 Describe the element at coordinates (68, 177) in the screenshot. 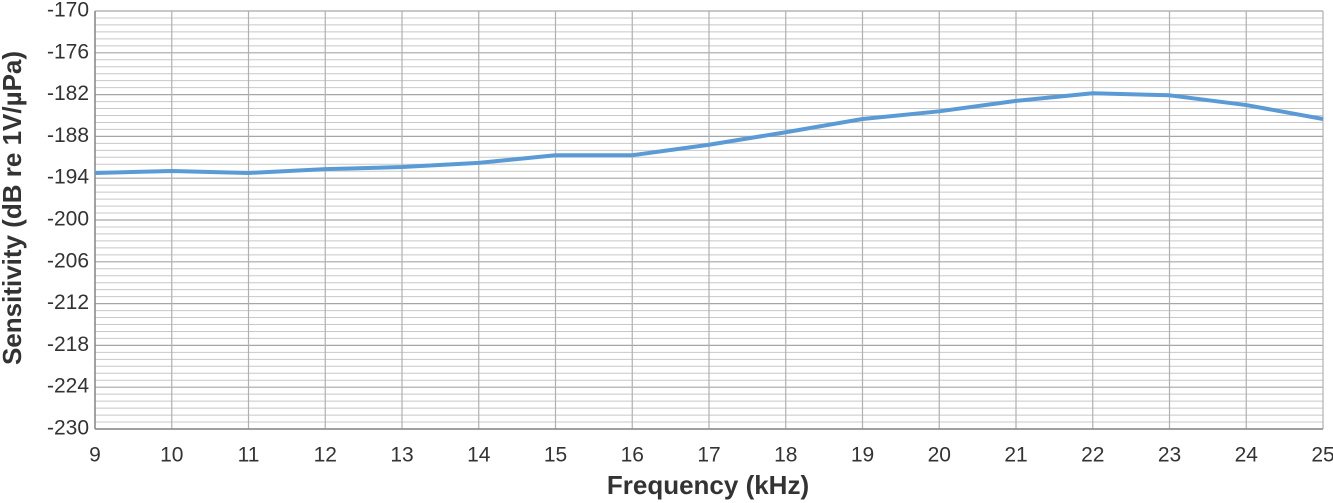

I see `y-tick-label: -194` at that location.